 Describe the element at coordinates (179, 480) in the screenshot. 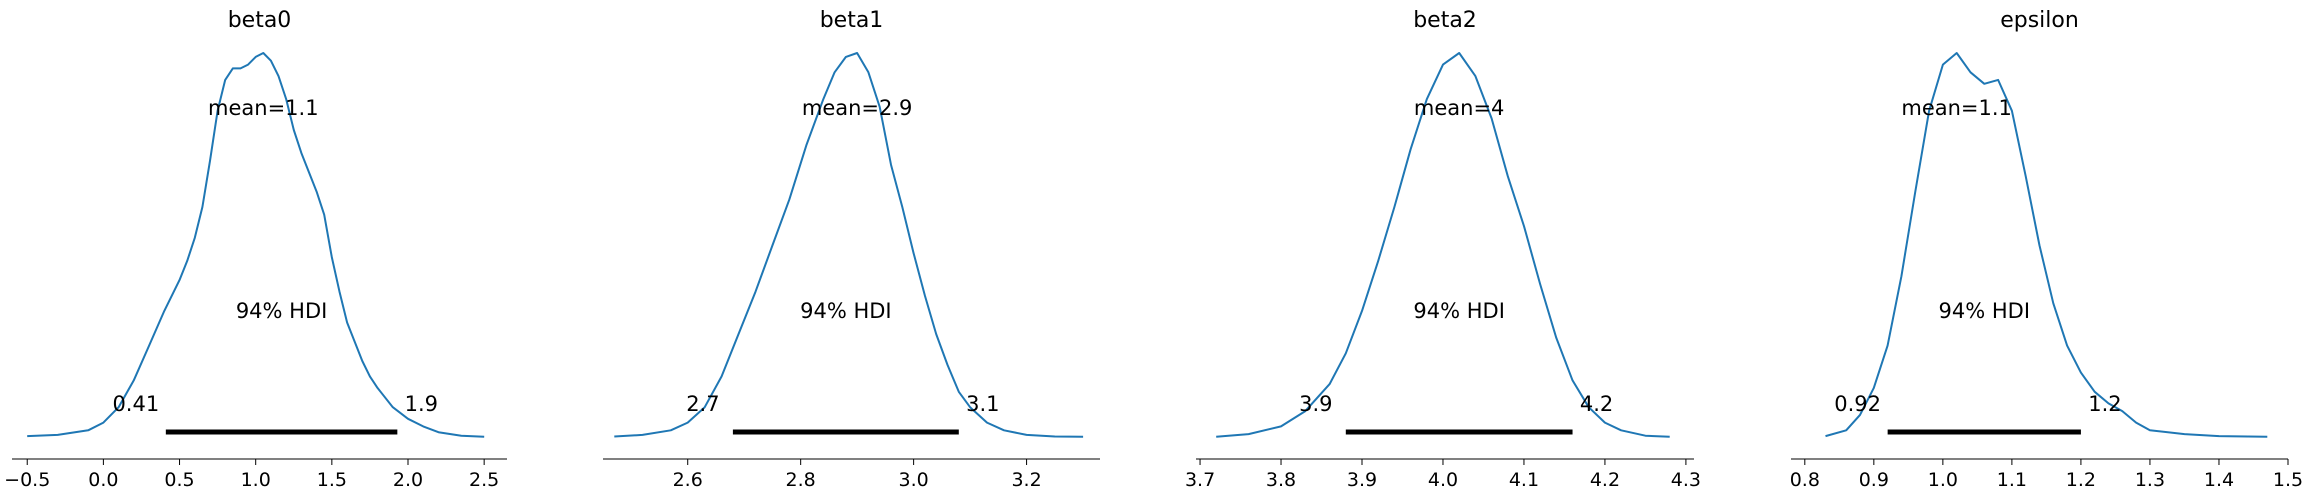

I see `x-tick-label: 0.5` at that location.